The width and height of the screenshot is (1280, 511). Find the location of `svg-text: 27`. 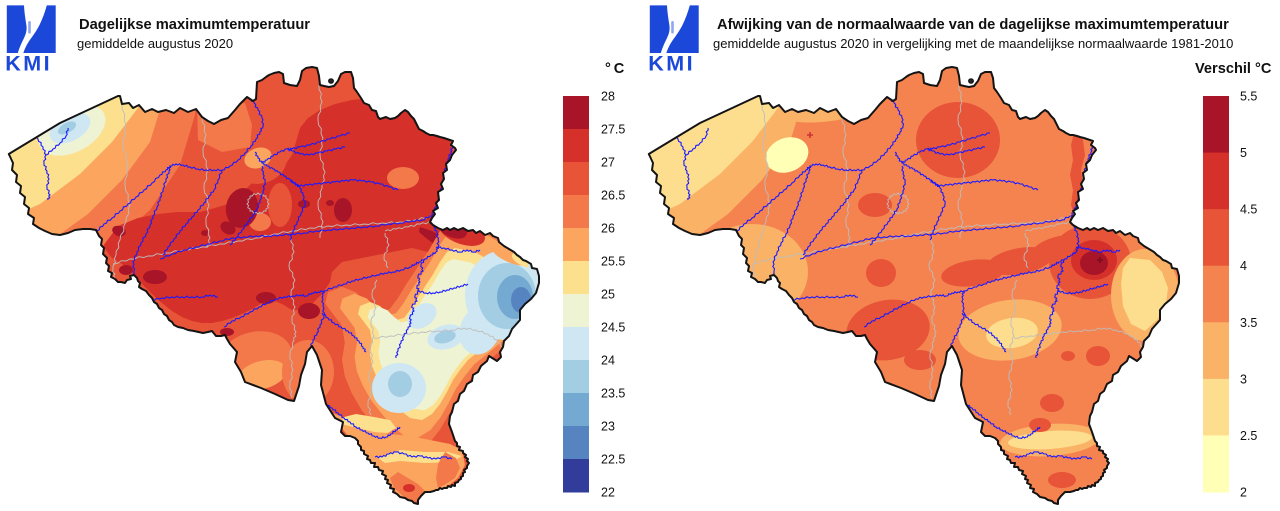

svg-text: 27 is located at coordinates (608, 163).